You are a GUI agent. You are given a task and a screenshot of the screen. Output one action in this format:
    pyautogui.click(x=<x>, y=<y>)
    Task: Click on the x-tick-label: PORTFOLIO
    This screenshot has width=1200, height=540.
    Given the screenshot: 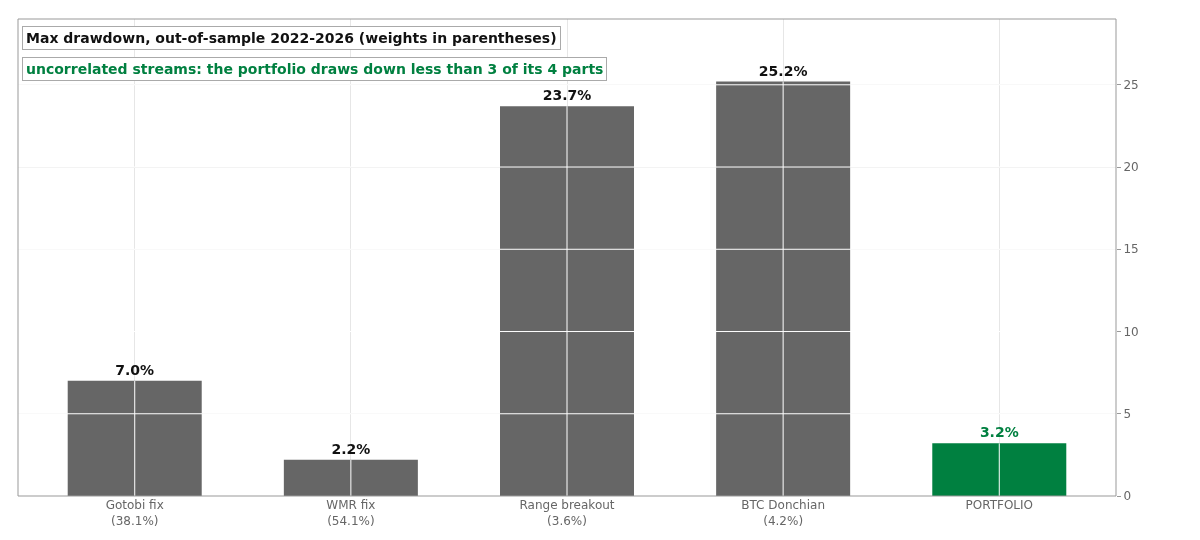 What is the action you would take?
    pyautogui.click(x=999, y=505)
    